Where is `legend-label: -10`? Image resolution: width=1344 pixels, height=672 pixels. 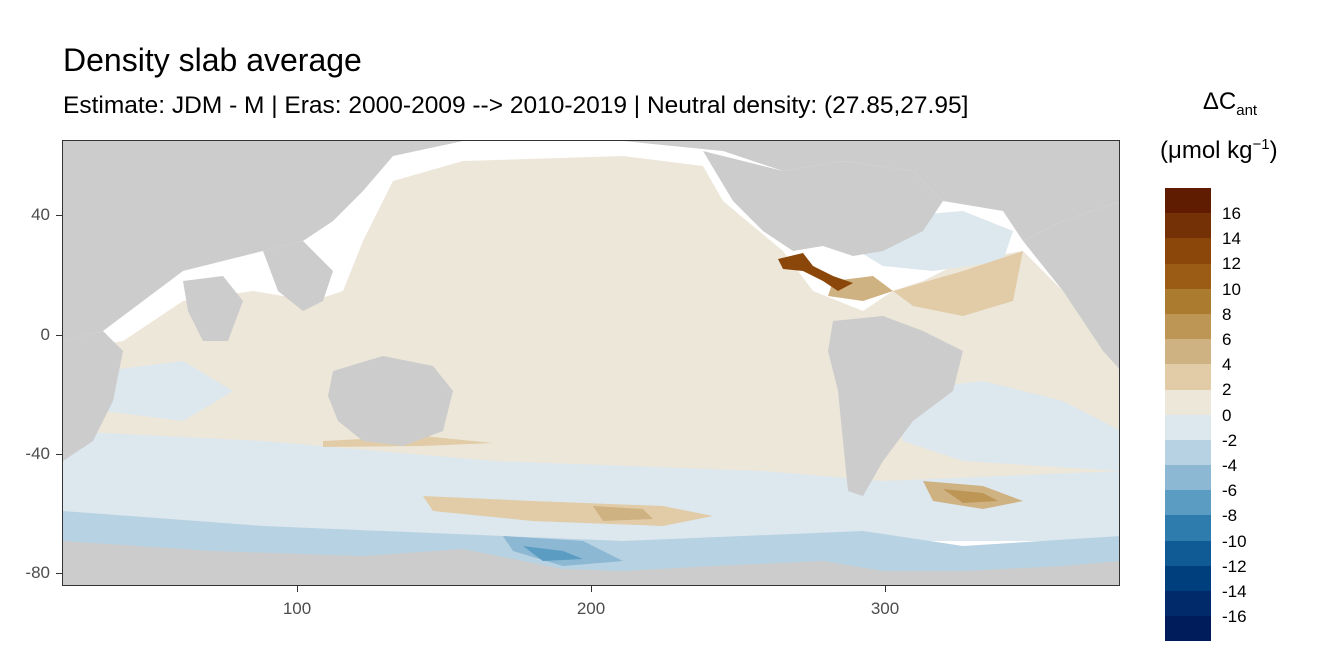
legend-label: -10 is located at coordinates (1234, 541).